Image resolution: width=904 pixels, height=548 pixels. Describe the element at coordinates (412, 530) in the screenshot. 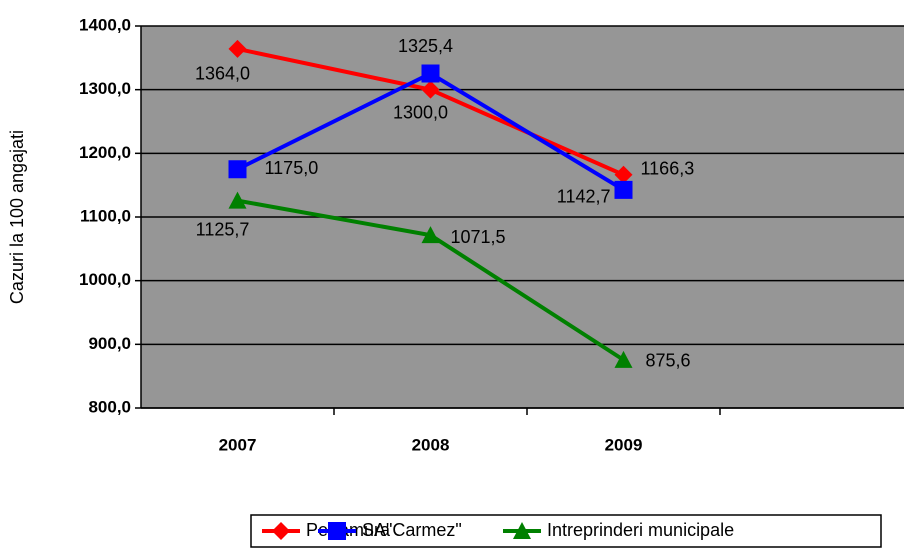

I see `legend-label: SA"Carmez"` at that location.